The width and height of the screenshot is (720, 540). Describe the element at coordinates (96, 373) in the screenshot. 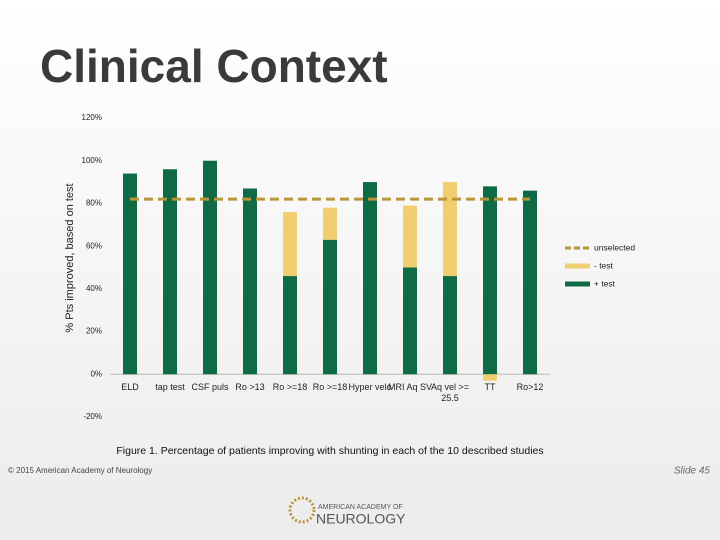

I see `y-tick-label: 0%` at that location.